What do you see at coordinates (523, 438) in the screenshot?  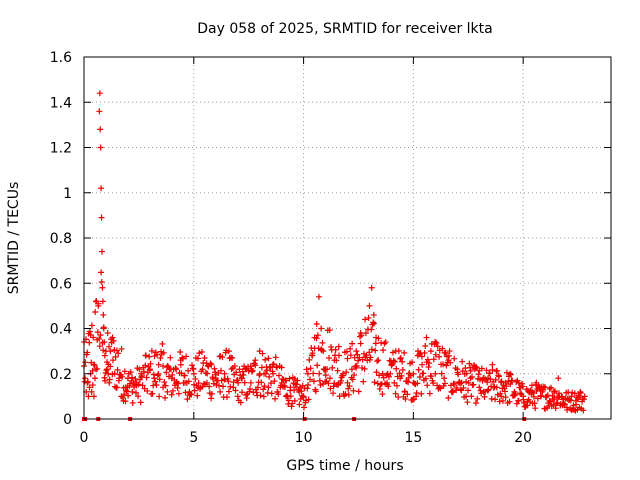 I see `x-tick-label: 20` at bounding box center [523, 438].